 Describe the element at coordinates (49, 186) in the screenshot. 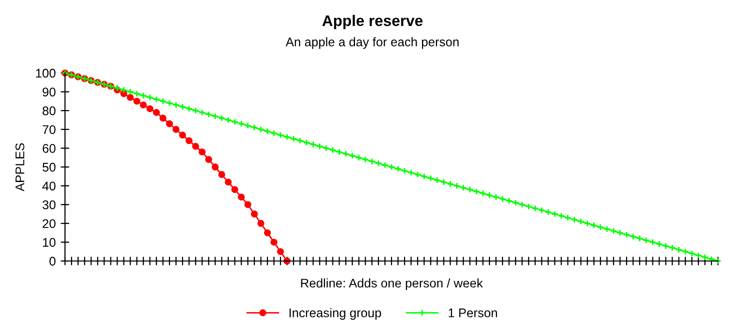

I see `y-tick-label: 40` at that location.